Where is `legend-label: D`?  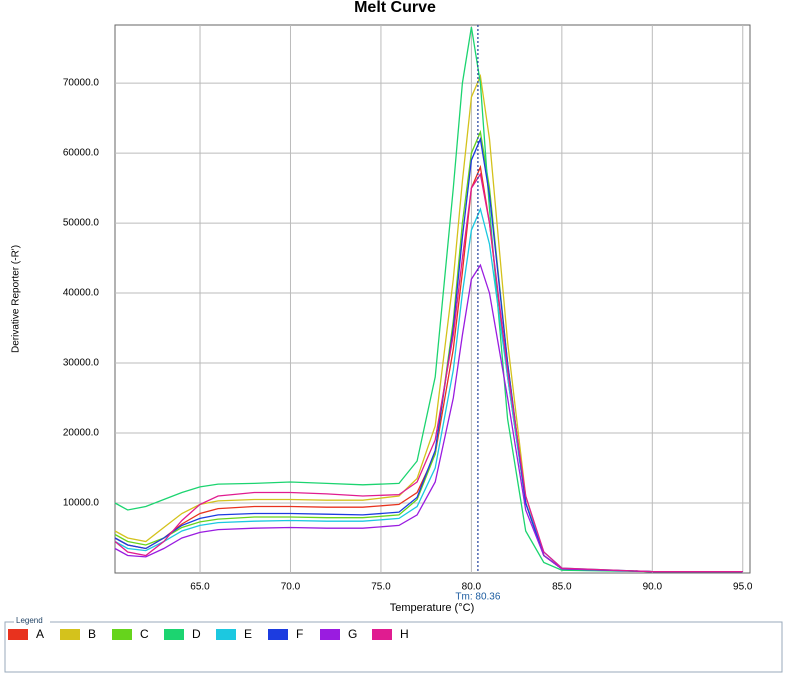 legend-label: D is located at coordinates (196, 634).